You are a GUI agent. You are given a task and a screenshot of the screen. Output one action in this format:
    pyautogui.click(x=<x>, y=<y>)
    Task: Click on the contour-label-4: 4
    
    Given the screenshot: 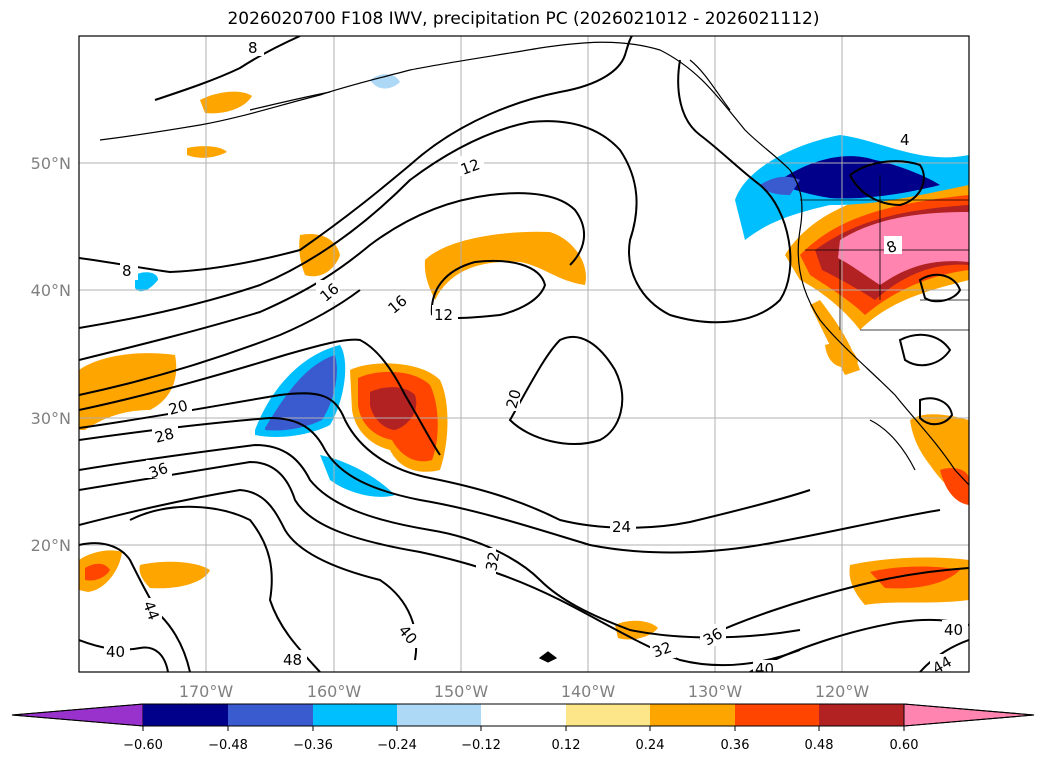 What is the action you would take?
    pyautogui.click(x=905, y=140)
    